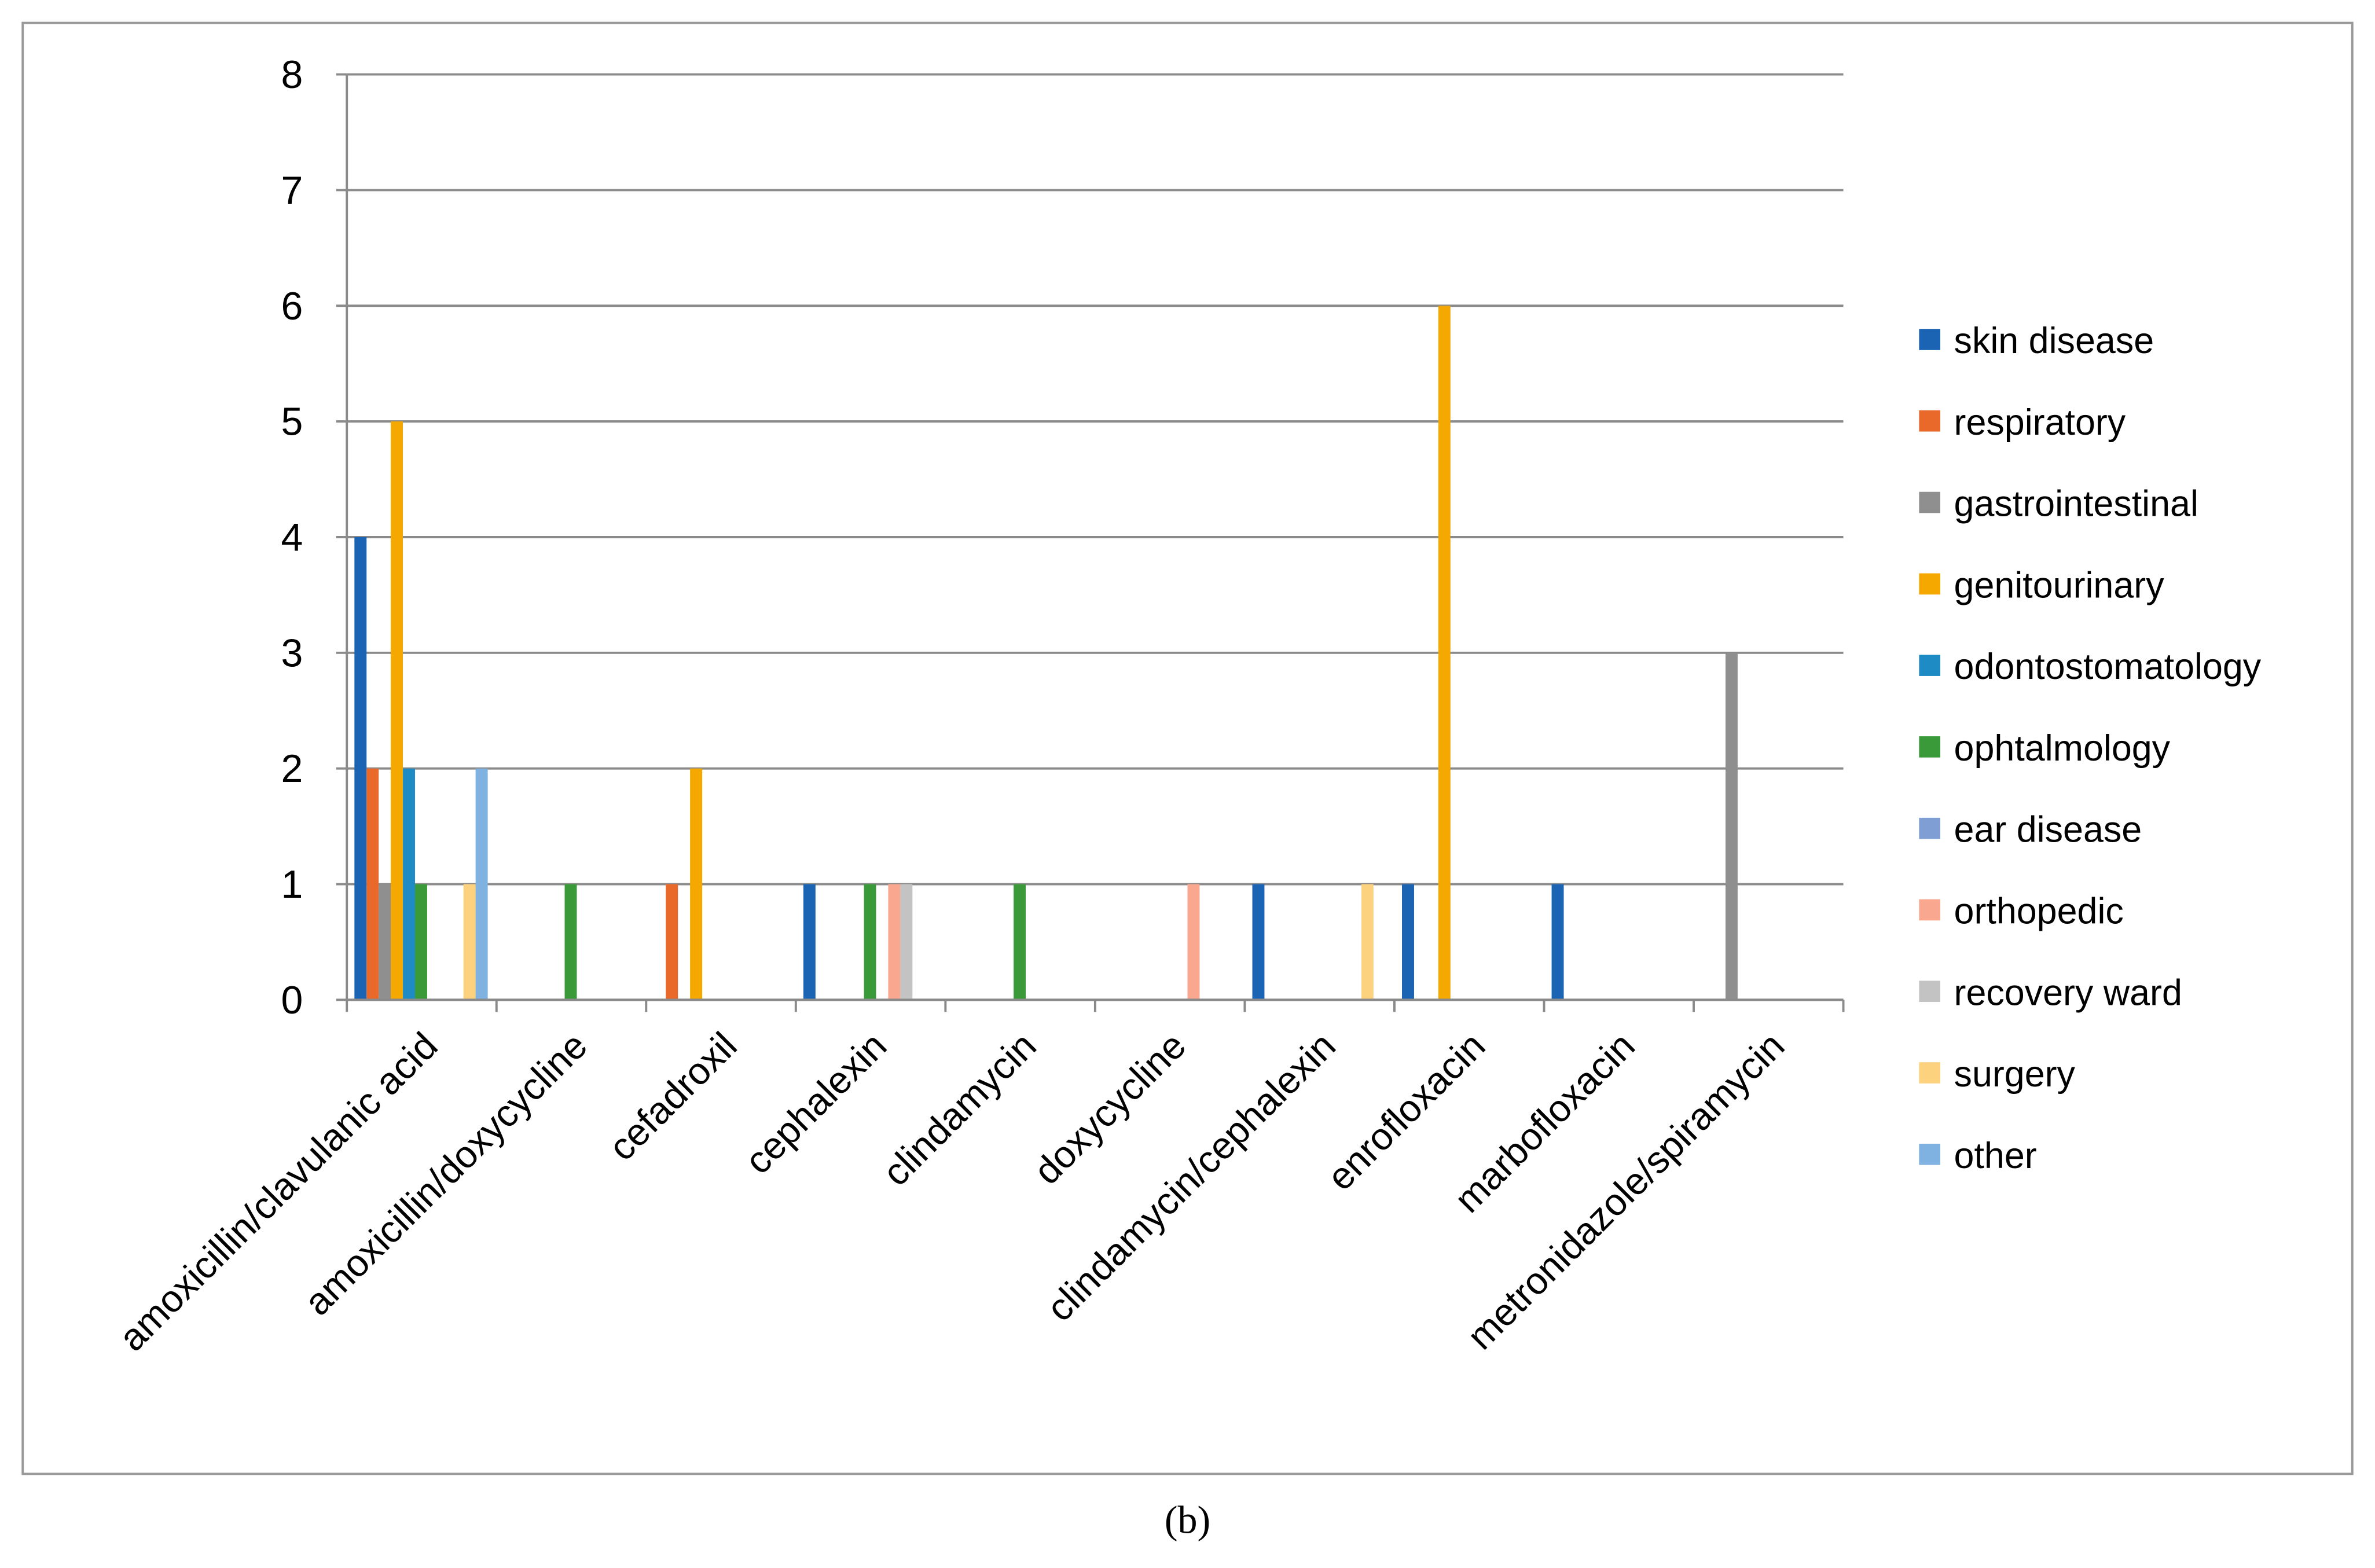 The image size is (2375, 1568). What do you see at coordinates (2059, 585) in the screenshot?
I see `legend-label: genitourinary` at bounding box center [2059, 585].